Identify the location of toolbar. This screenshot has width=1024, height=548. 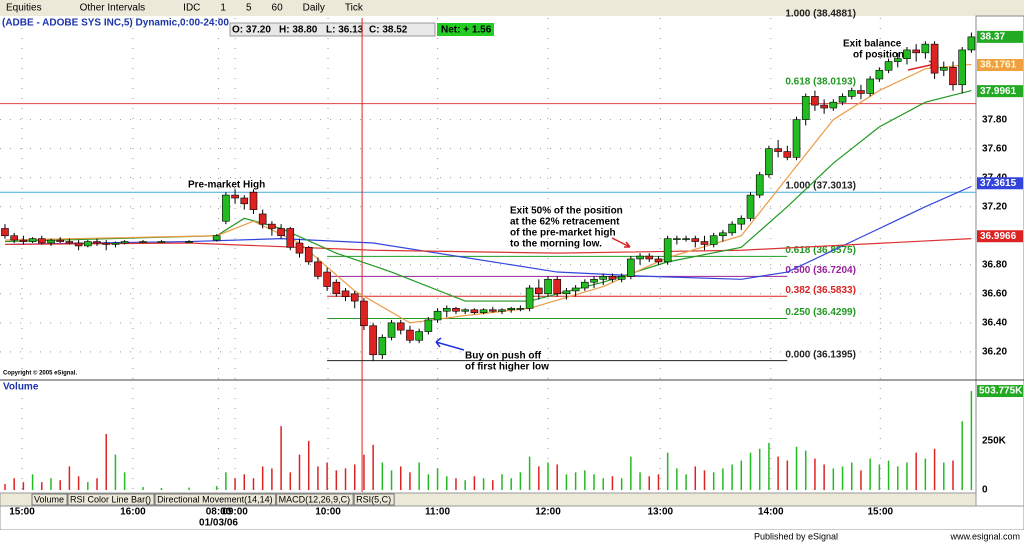
(512, 8).